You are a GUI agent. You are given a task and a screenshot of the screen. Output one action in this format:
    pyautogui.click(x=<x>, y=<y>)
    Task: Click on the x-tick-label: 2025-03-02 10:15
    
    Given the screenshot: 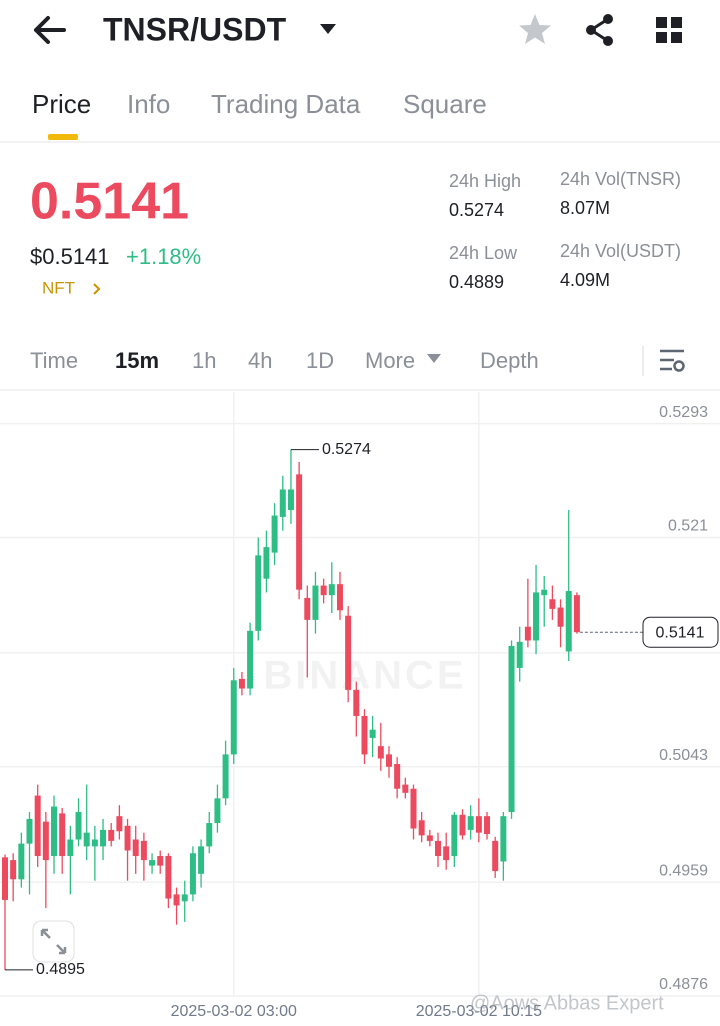 What is the action you would take?
    pyautogui.click(x=479, y=1011)
    